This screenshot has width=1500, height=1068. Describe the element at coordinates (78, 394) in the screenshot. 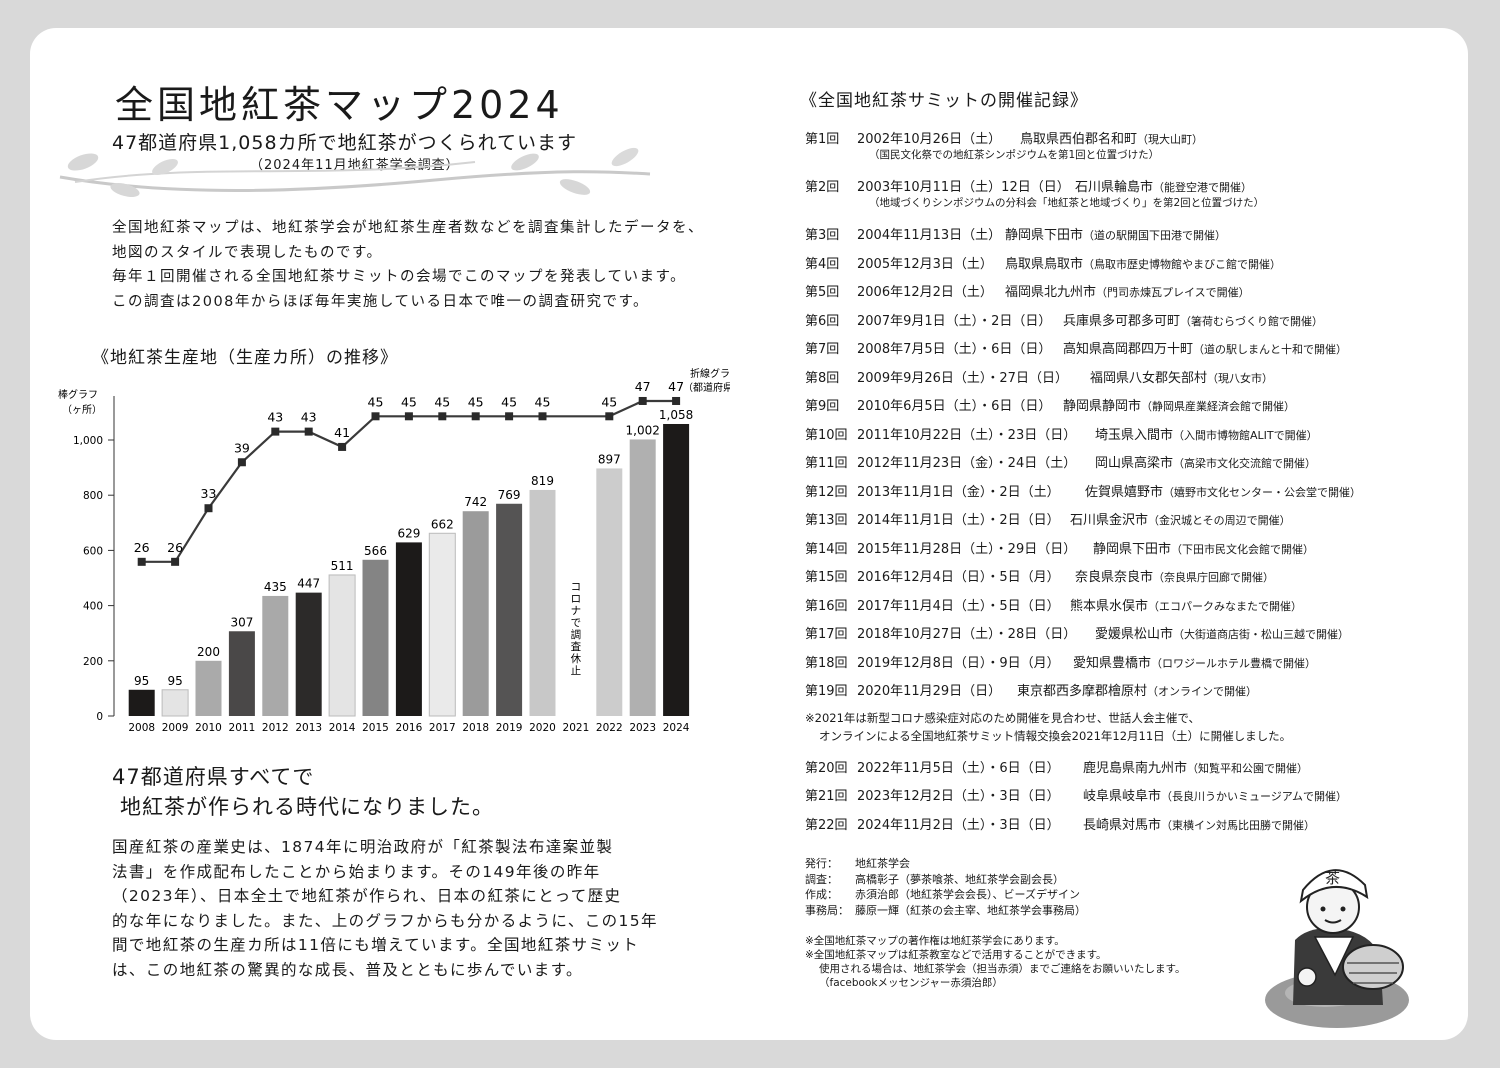

I see `bar-axis-label: 棒グラフ` at that location.